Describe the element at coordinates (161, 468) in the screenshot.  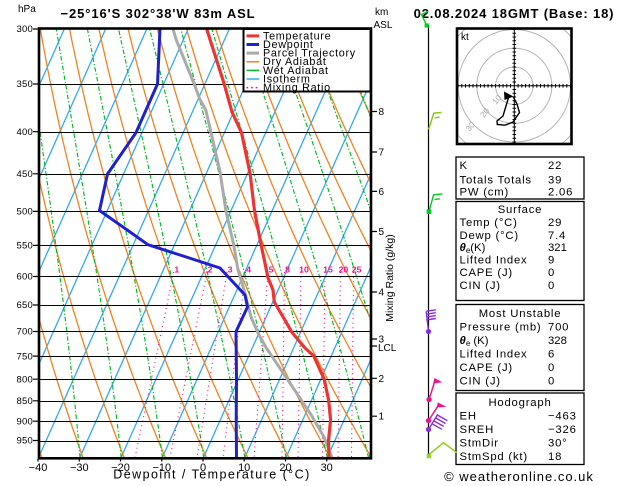
I see `svg-text: −10` at that location.